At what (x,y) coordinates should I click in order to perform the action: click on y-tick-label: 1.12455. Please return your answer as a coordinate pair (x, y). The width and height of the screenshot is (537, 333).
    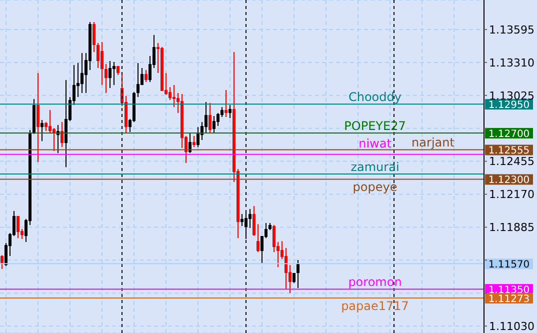
    Looking at the image, I should click on (511, 161).